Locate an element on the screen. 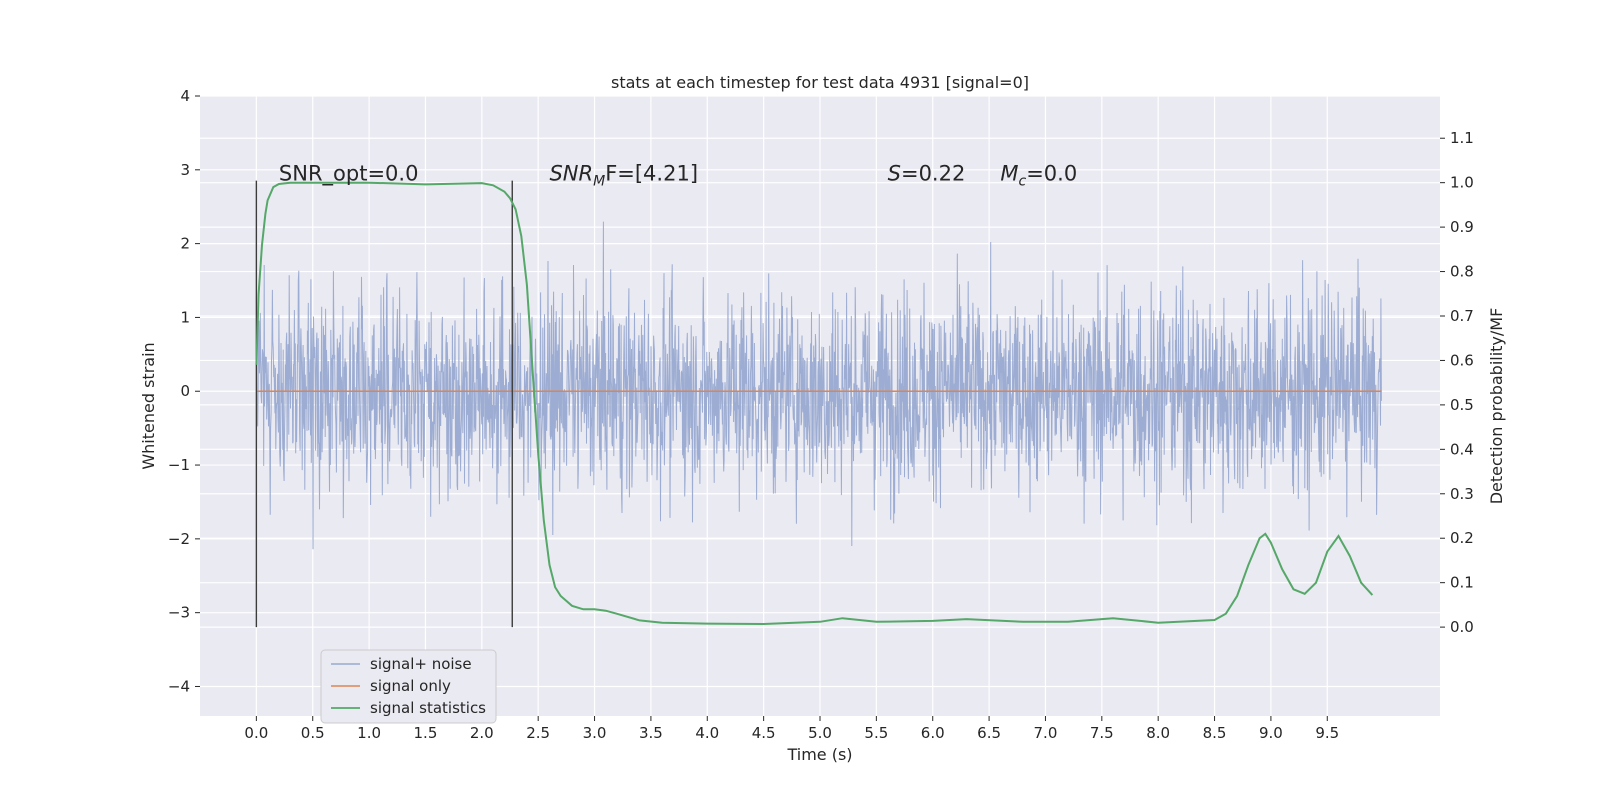 The image size is (1600, 800). x-tick-label: 6.0 is located at coordinates (933, 733).